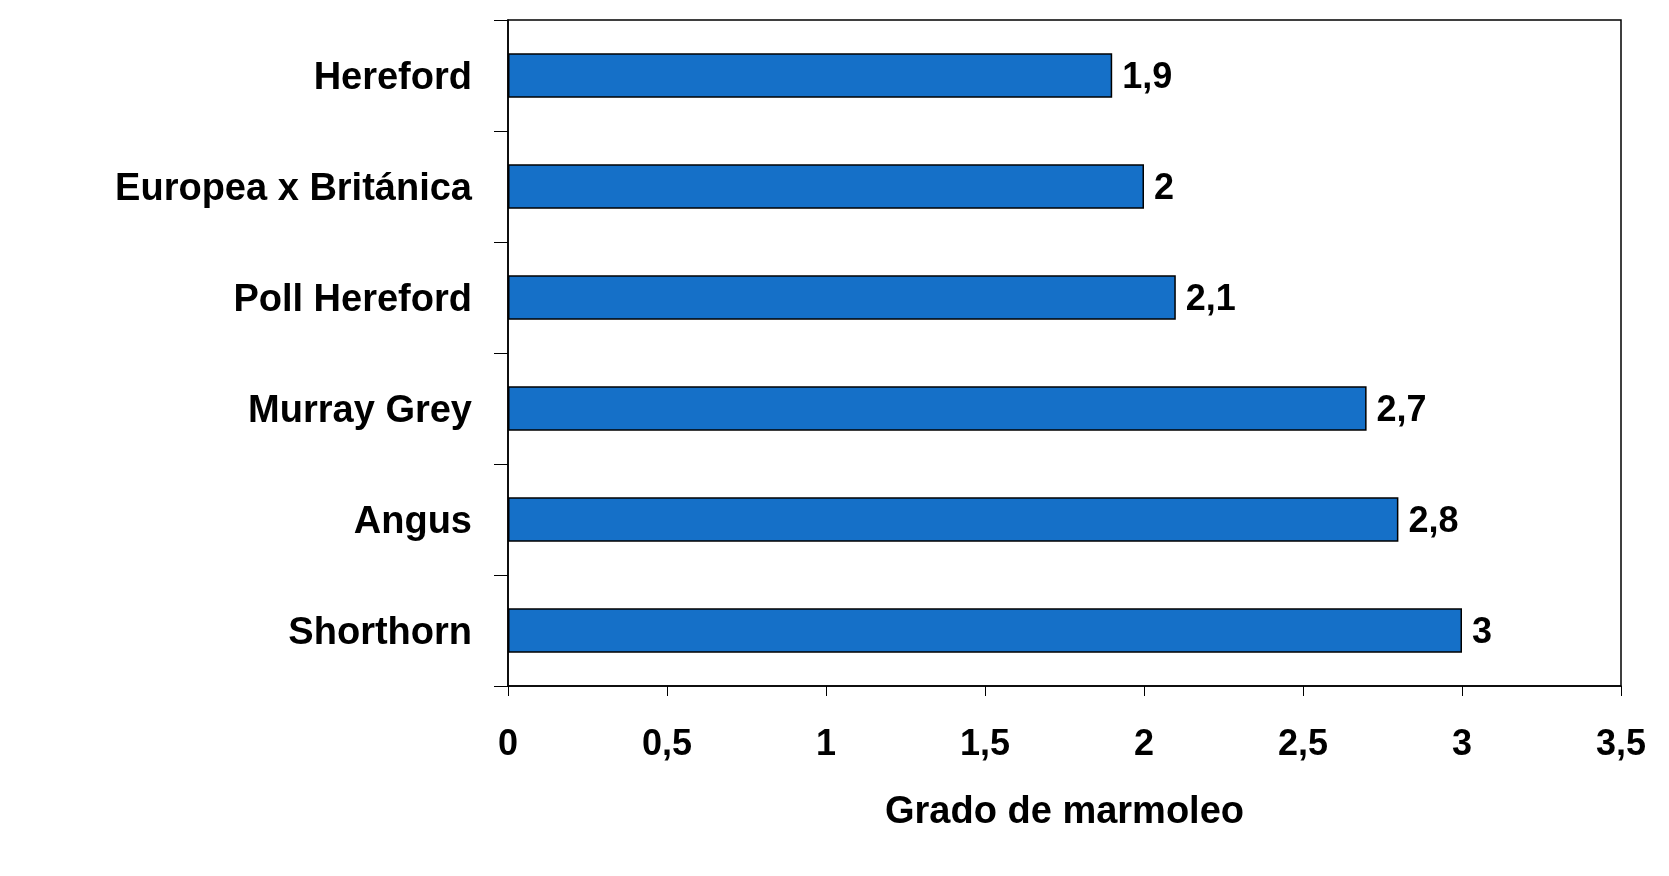  What do you see at coordinates (985, 742) in the screenshot?
I see `x-tick-label: 1,5` at bounding box center [985, 742].